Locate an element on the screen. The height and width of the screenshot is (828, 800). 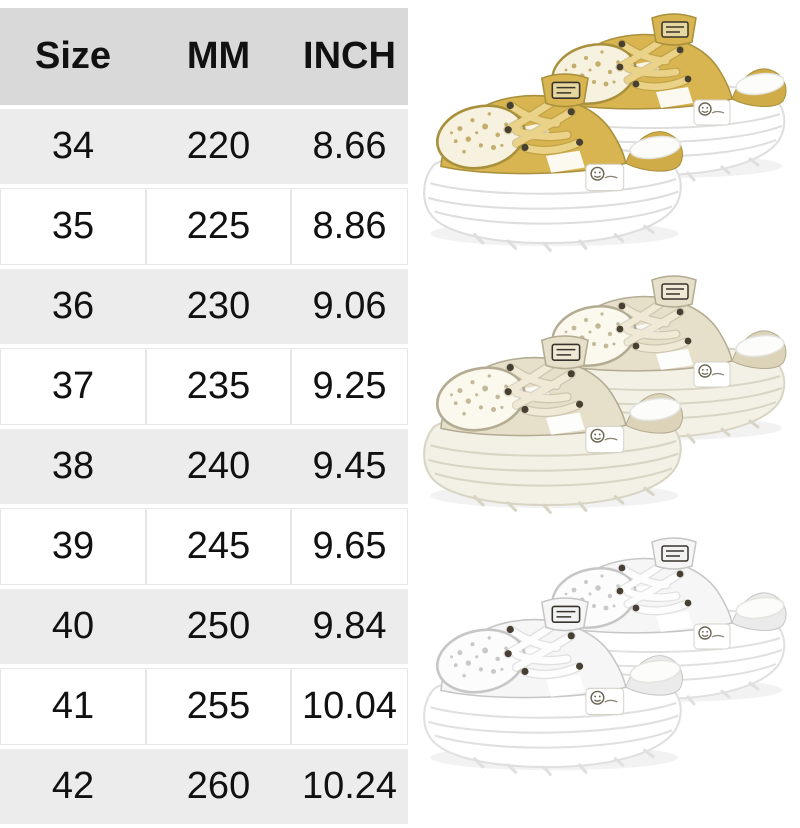
table-row: 41 255 10.04 is located at coordinates (204, 706).